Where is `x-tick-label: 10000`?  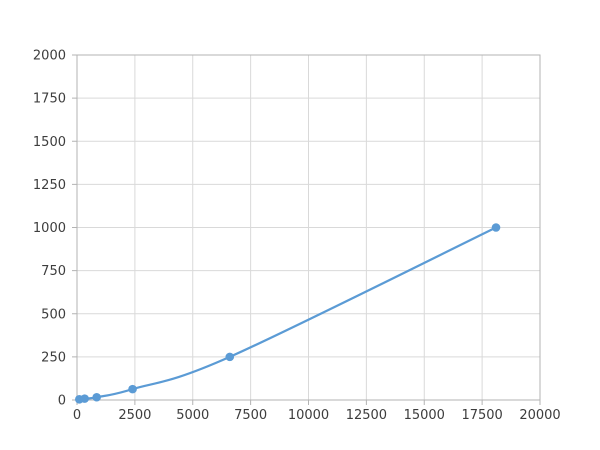 x-tick-label: 10000 is located at coordinates (308, 415).